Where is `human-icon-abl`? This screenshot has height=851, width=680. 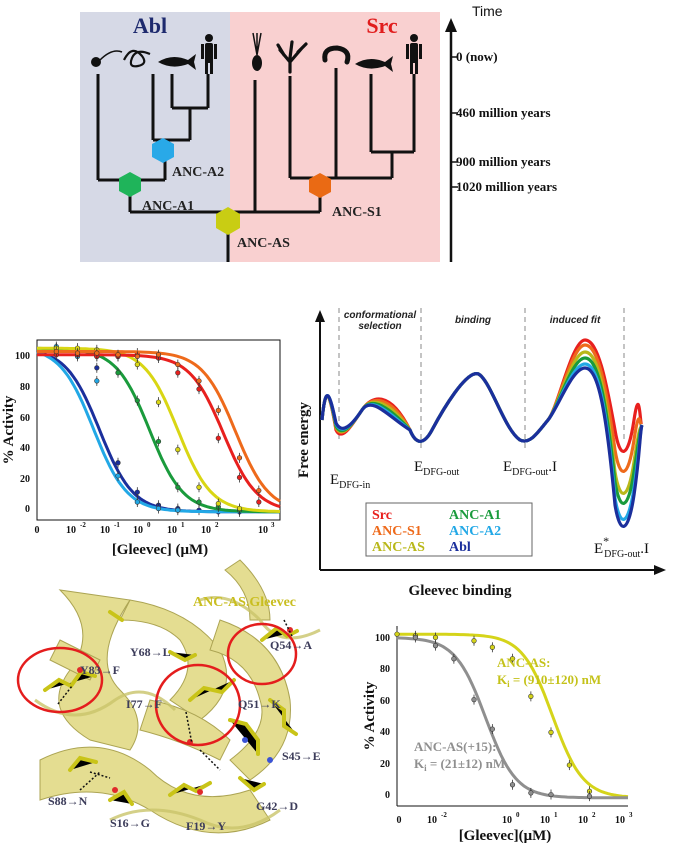 human-icon-abl is located at coordinates (209, 54).